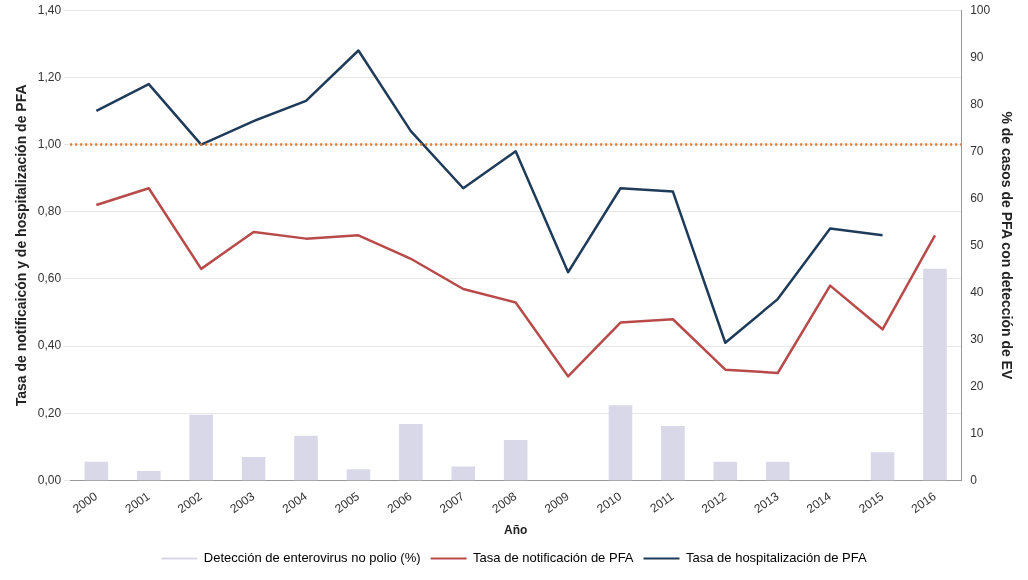  I want to click on y-tick-label: 0,40, so click(49, 345).